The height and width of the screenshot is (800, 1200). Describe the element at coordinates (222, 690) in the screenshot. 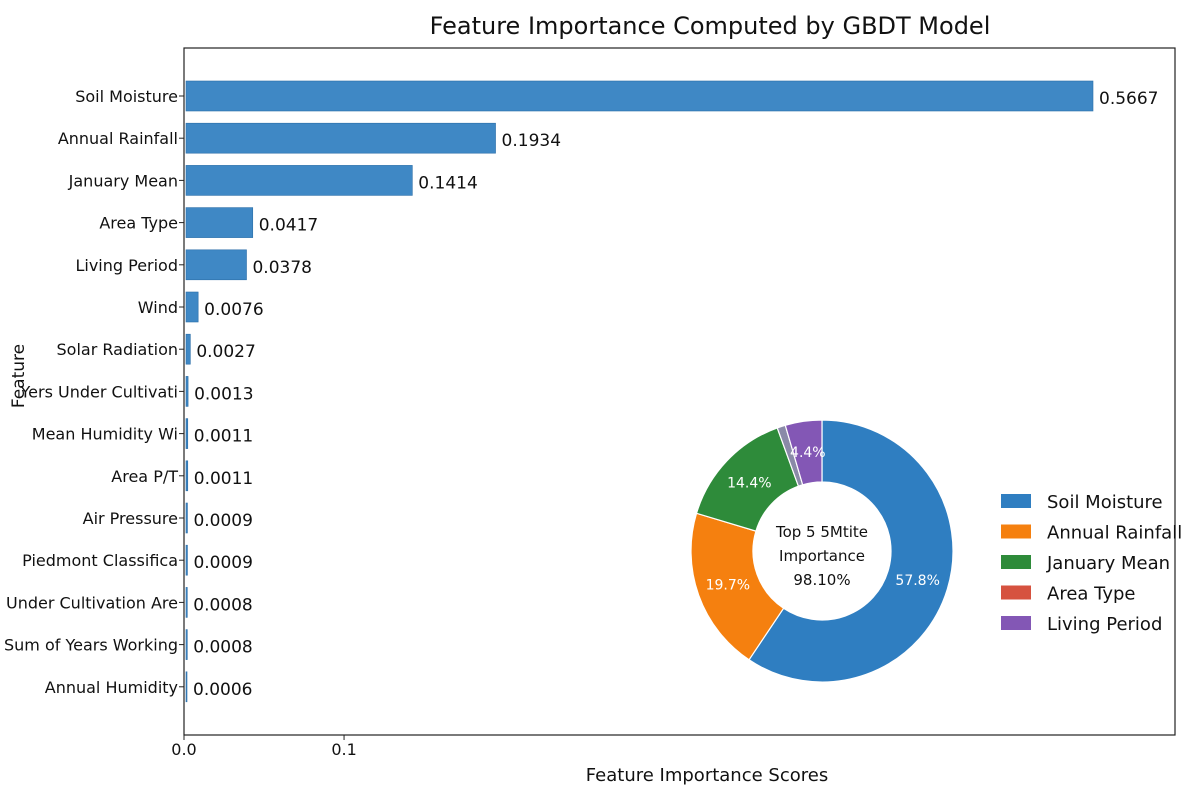

I see `bar-value-label: 0.0006` at that location.